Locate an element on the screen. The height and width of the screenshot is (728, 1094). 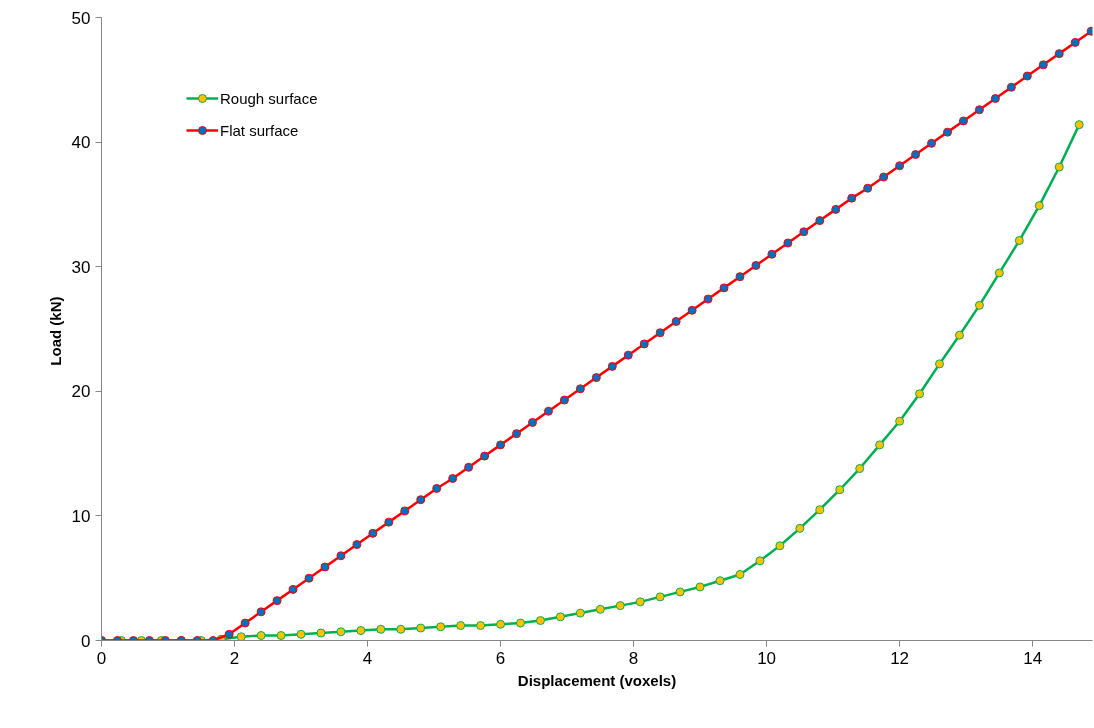
x-tick-label: 2 is located at coordinates (234, 658).